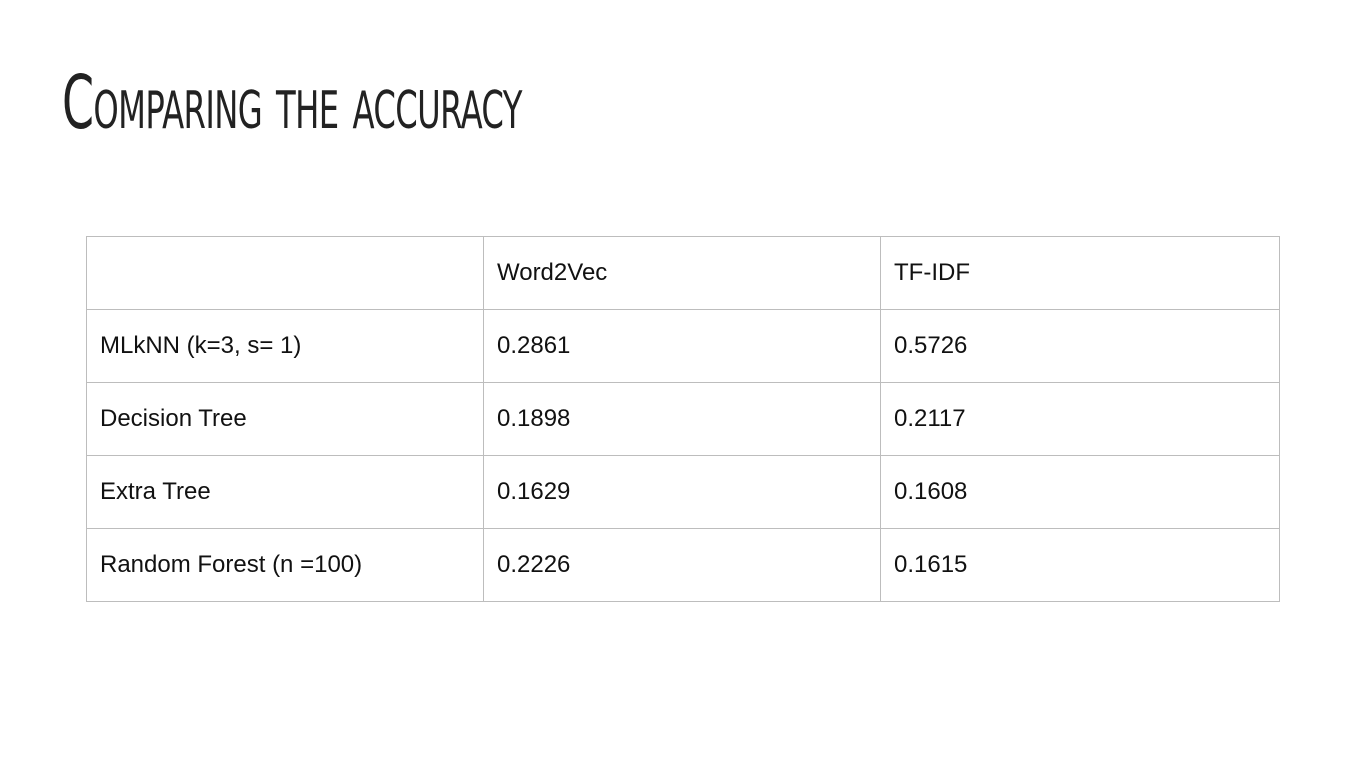  I want to click on word2vec-value-cell: 0.1898, so click(682, 419).